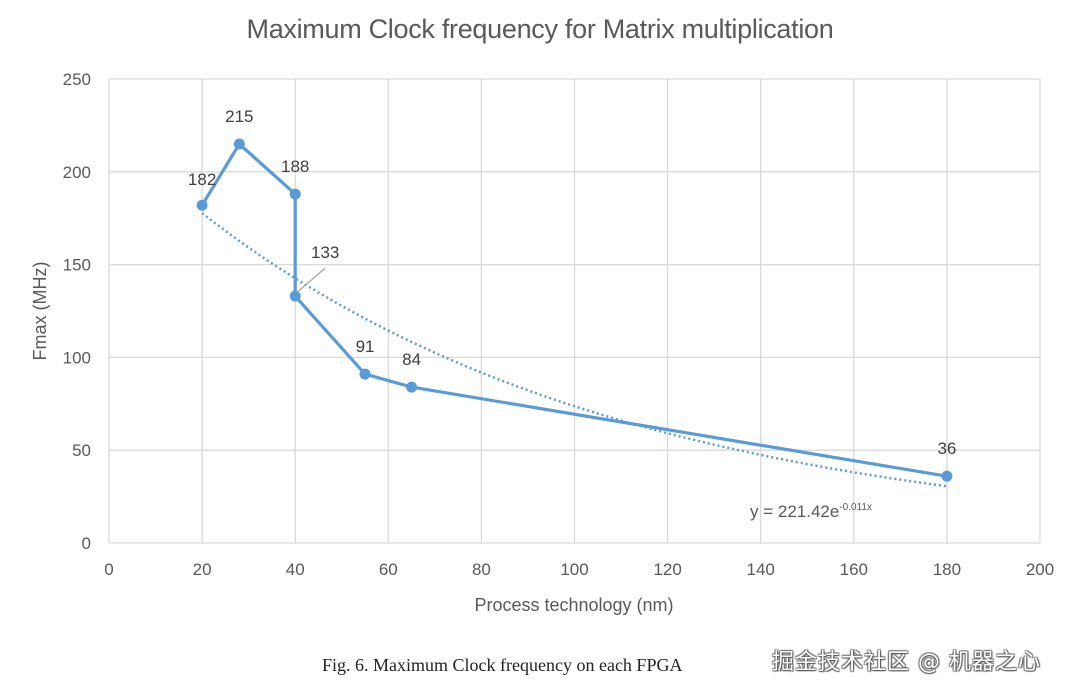  Describe the element at coordinates (411, 359) in the screenshot. I see `data-label: 84` at that location.